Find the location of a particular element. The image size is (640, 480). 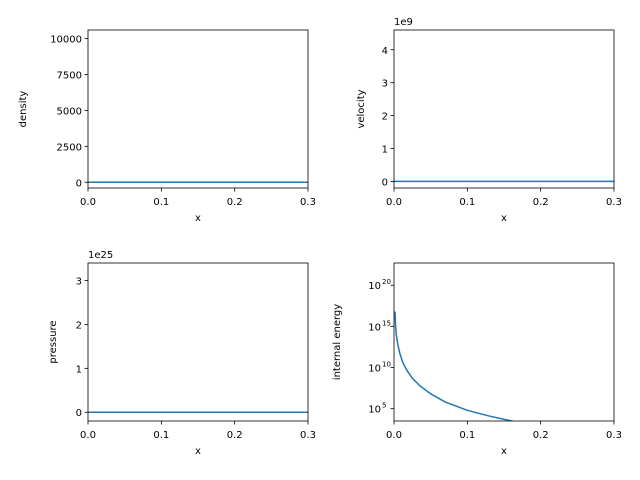

series-line is located at coordinates (454, 366).